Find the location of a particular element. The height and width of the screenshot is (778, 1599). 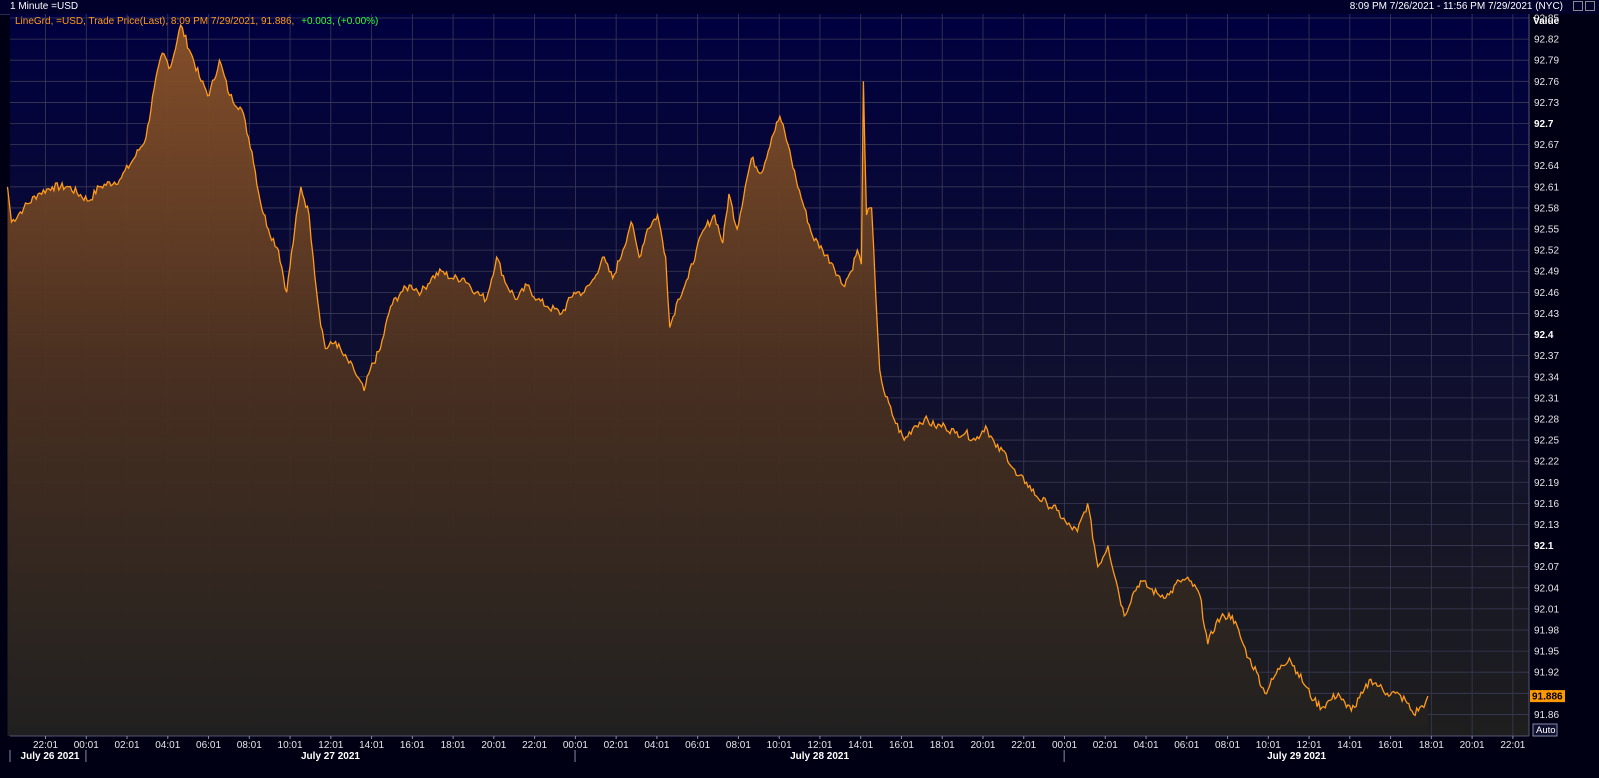

y-tick-label: 92.4 is located at coordinates (1544, 335).